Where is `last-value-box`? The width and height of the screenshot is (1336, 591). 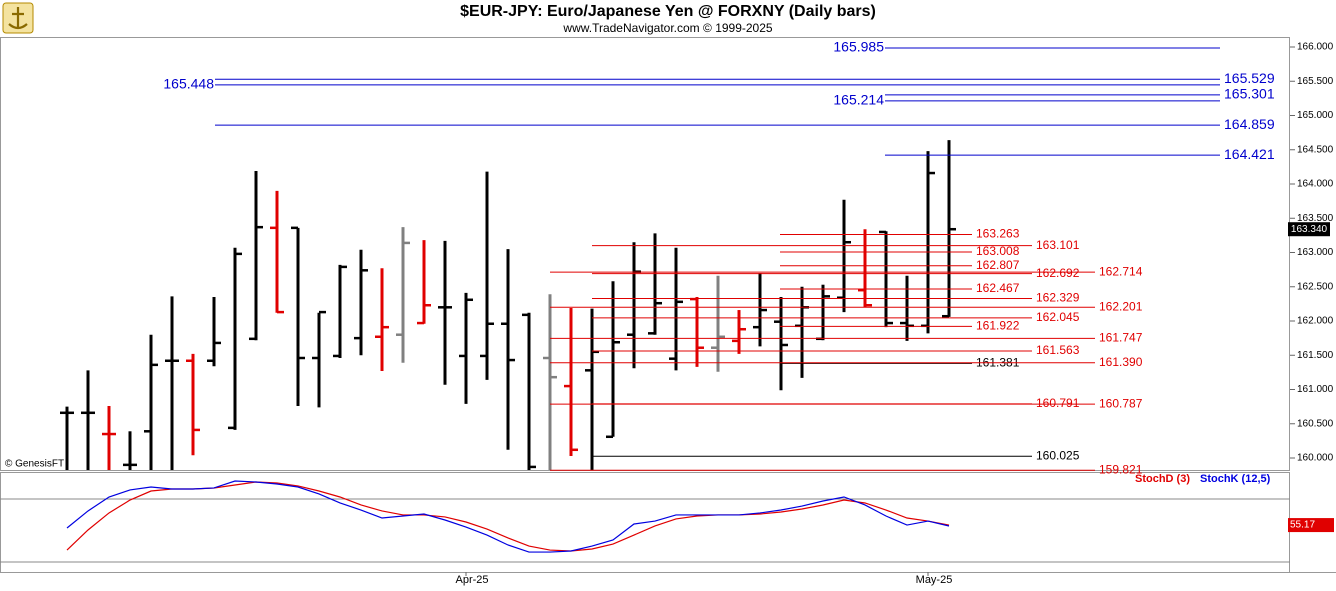
last-value-box is located at coordinates (1311, 525).